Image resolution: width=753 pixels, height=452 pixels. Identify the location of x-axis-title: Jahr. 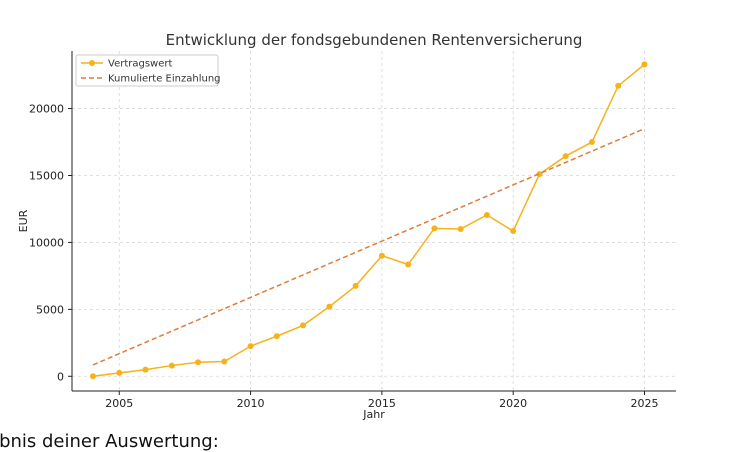
(373, 414).